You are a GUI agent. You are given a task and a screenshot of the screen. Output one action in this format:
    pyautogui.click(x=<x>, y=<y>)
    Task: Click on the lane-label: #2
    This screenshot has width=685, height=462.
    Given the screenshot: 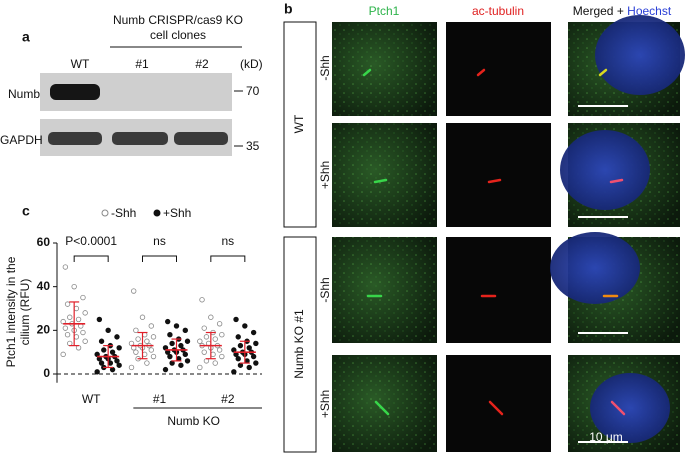 What is the action you would take?
    pyautogui.click(x=202, y=64)
    